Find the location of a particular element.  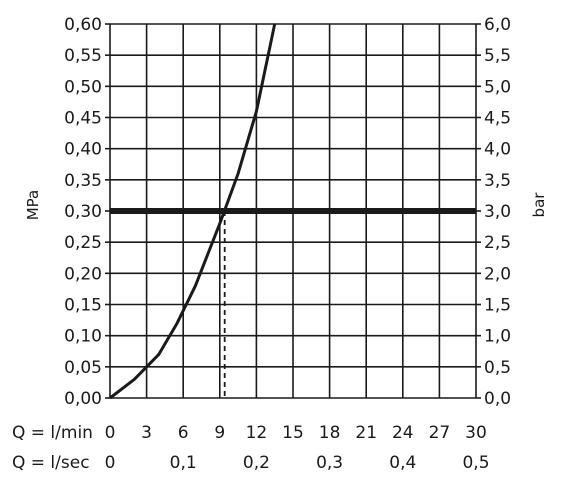

x-lmin-tick-label: 27 is located at coordinates (440, 433).